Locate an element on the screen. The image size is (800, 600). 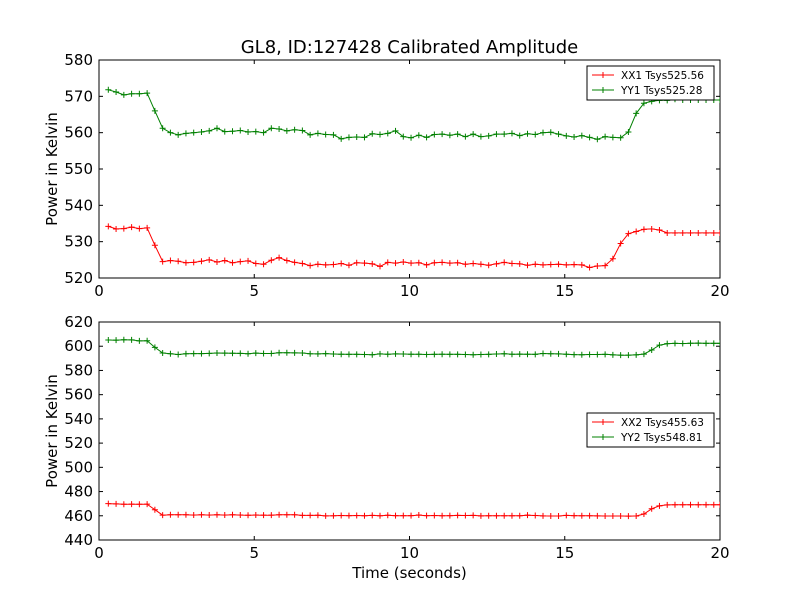
legend-label: YY2 Tsys548.81 is located at coordinates (661, 438).